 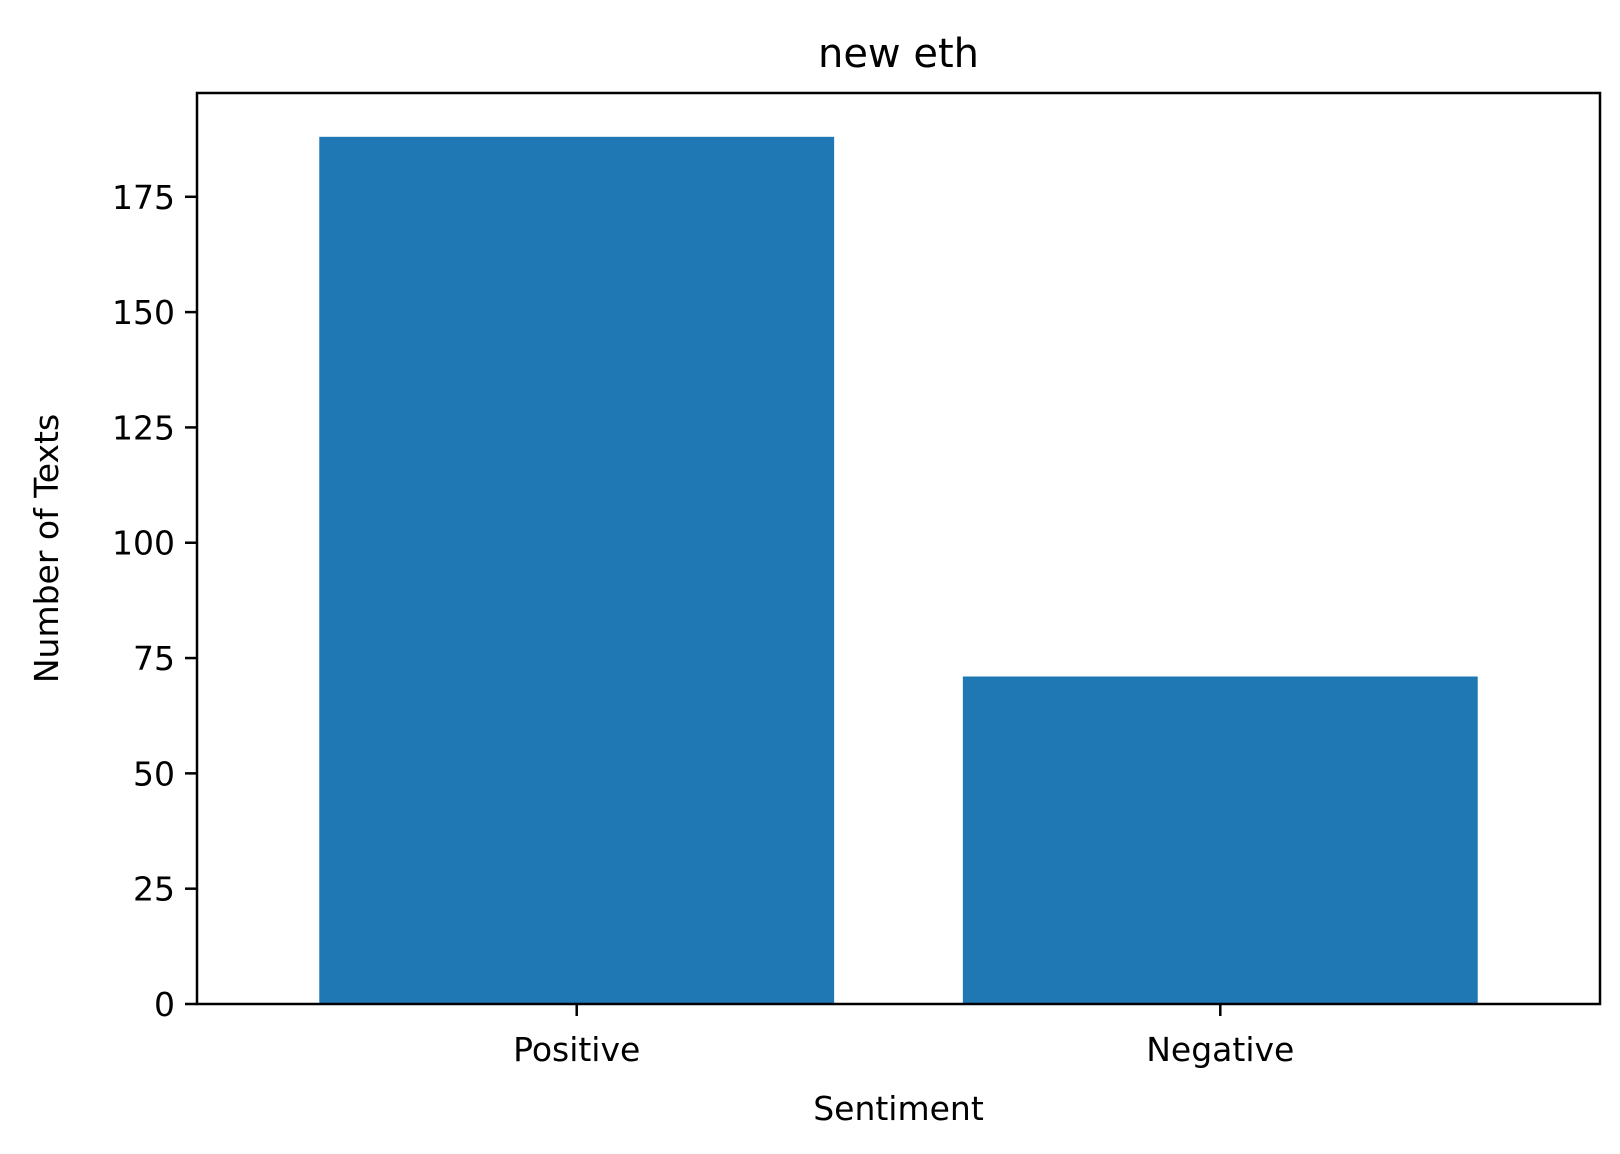 What do you see at coordinates (1220, 1049) in the screenshot?
I see `x-tick-label-negative: Negative` at bounding box center [1220, 1049].